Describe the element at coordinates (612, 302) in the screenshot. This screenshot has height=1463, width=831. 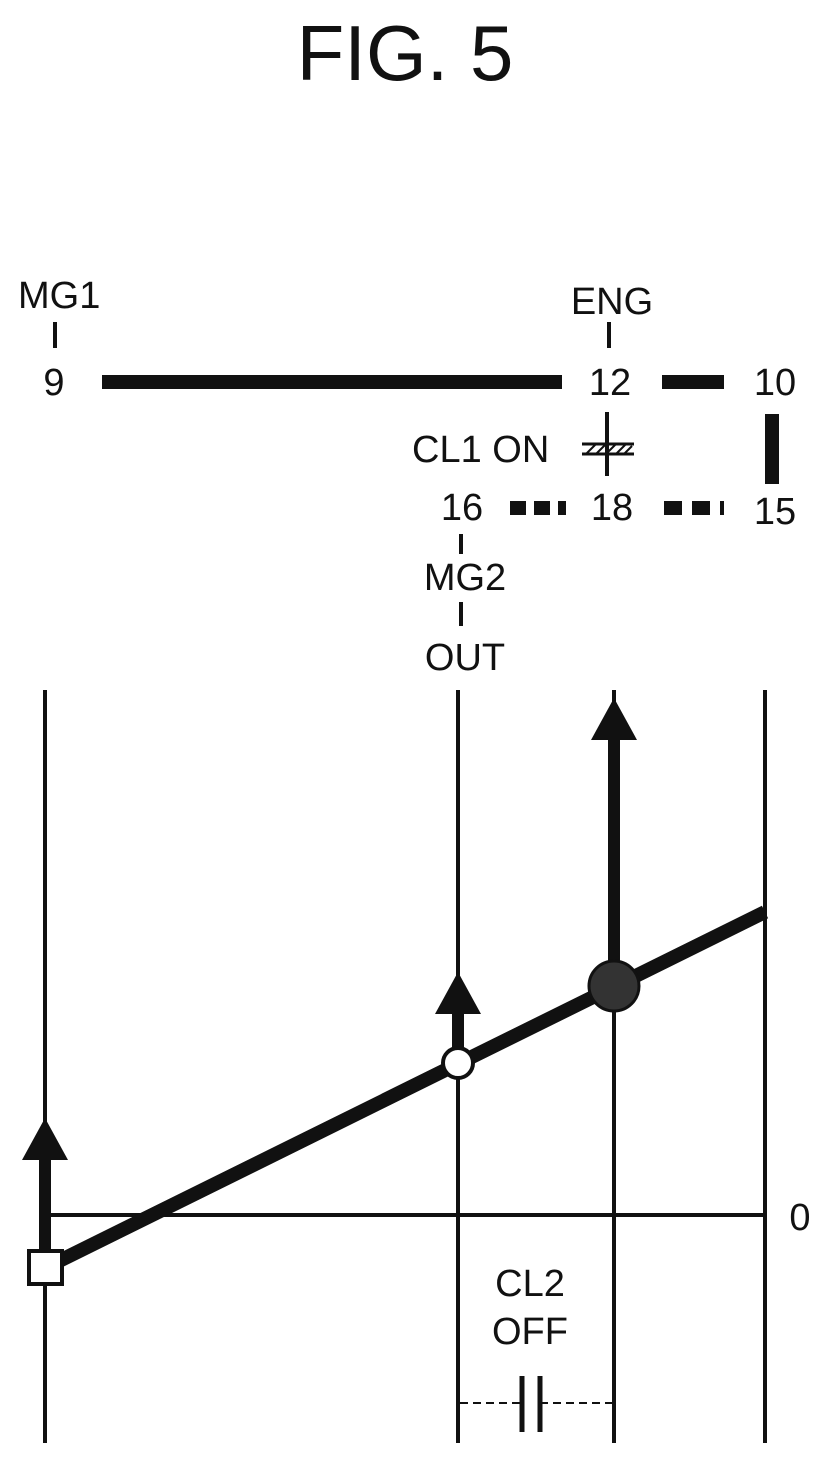
I see `eng-label: ENG` at that location.